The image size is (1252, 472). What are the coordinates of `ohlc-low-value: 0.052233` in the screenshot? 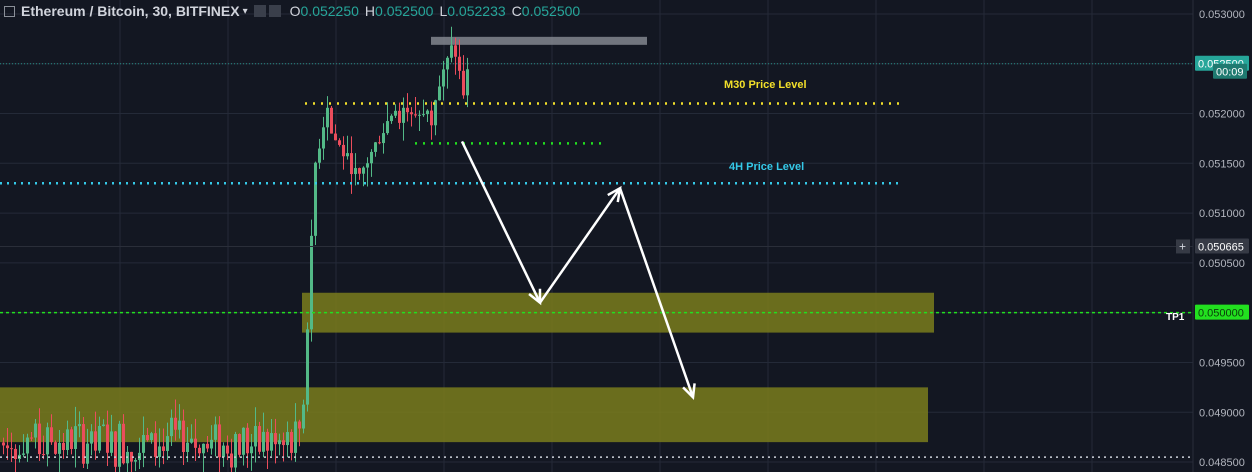 It's located at (476, 11).